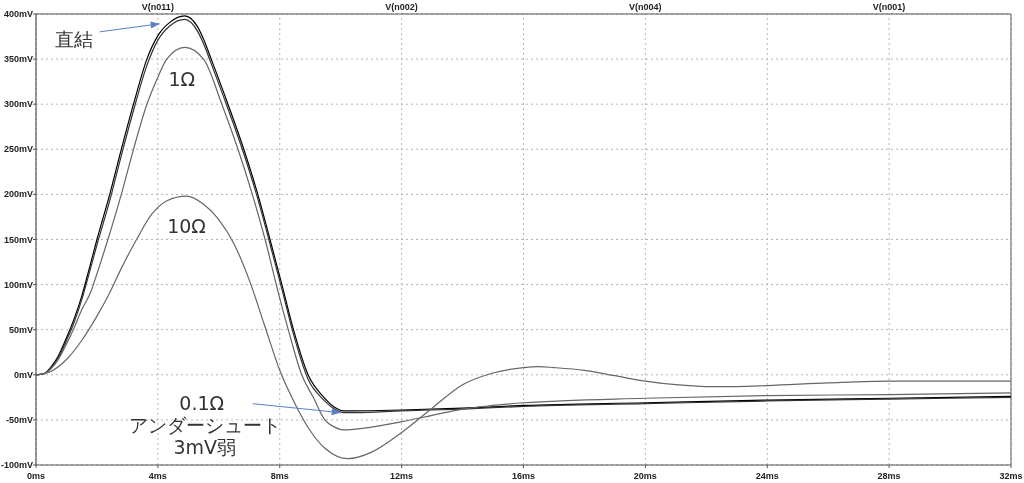  I want to click on x-tick-label: 20ms, so click(645, 476).